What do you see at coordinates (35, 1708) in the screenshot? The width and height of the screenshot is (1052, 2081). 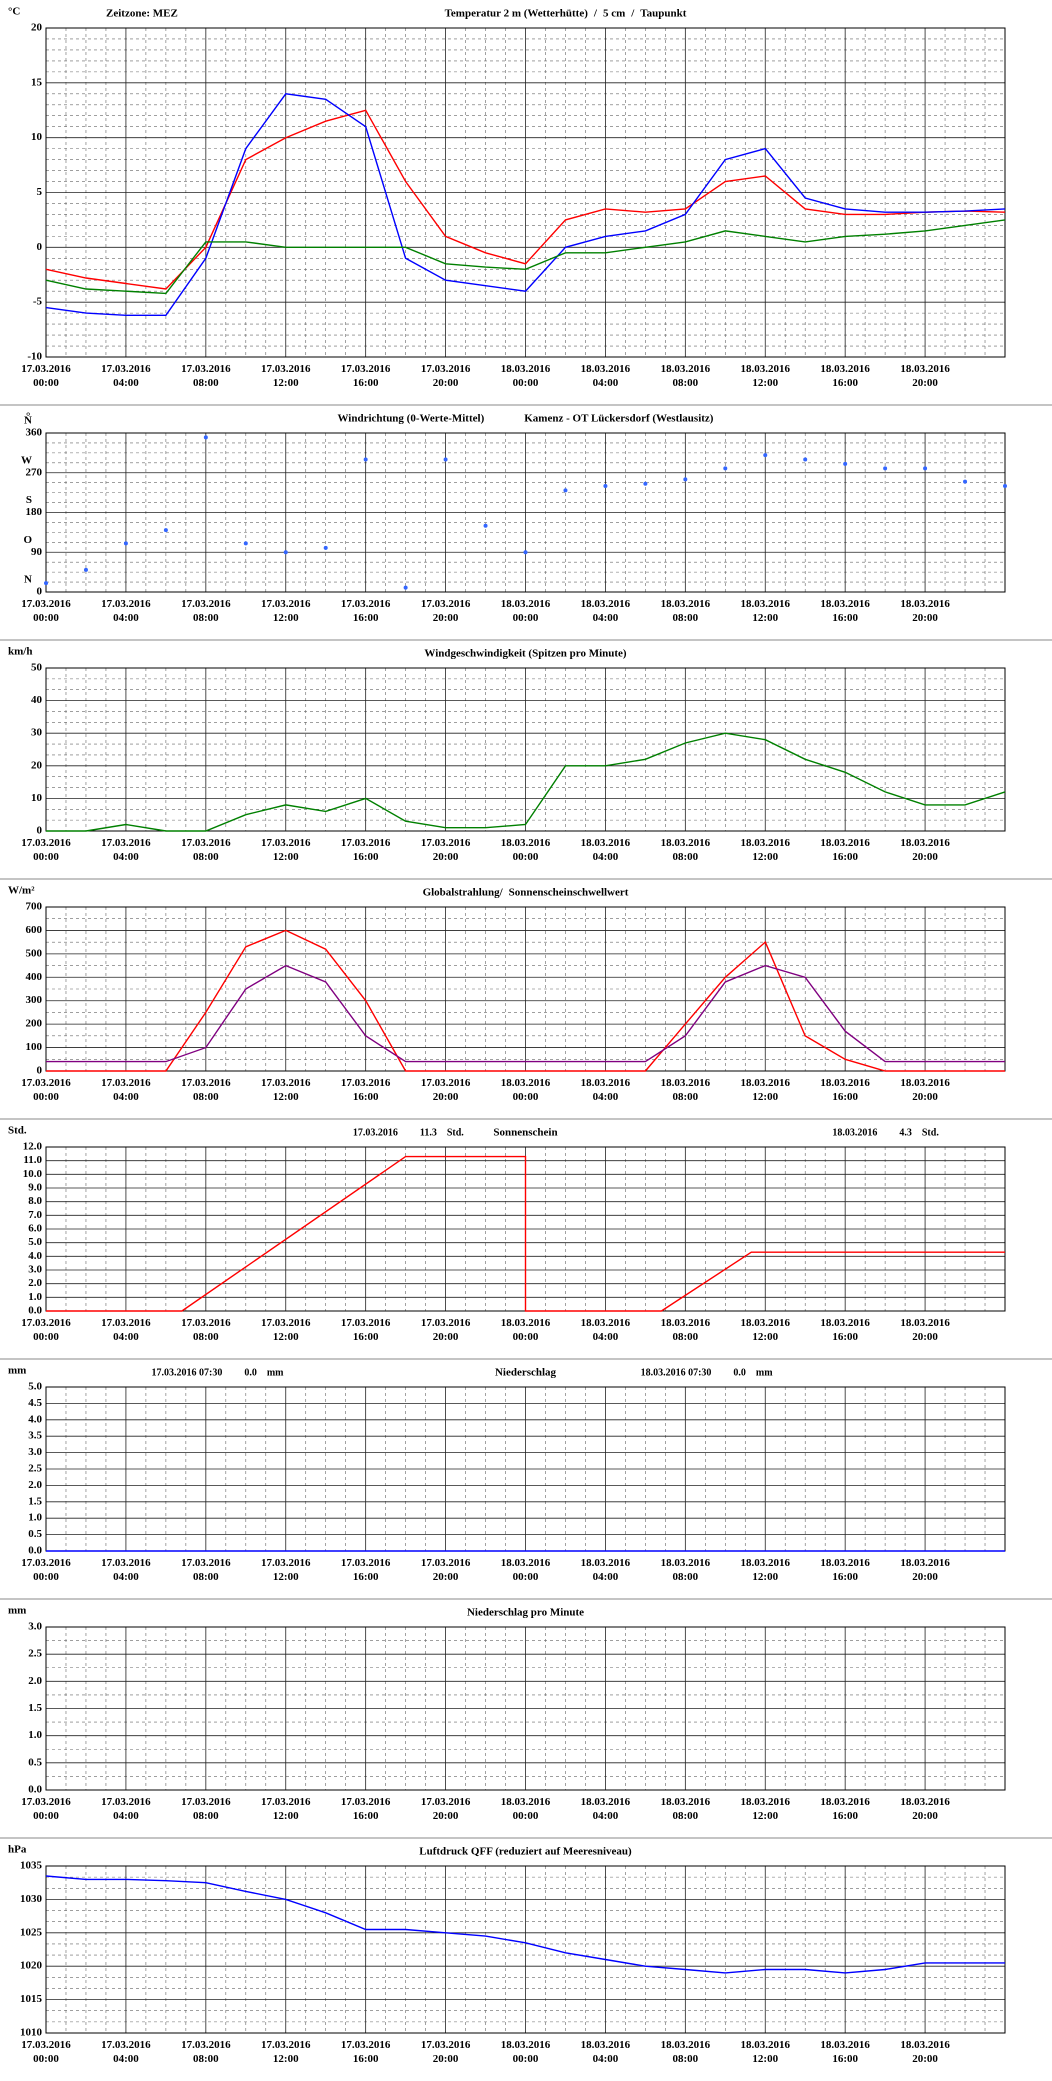 I see `y-tick-label: 1.5` at bounding box center [35, 1708].